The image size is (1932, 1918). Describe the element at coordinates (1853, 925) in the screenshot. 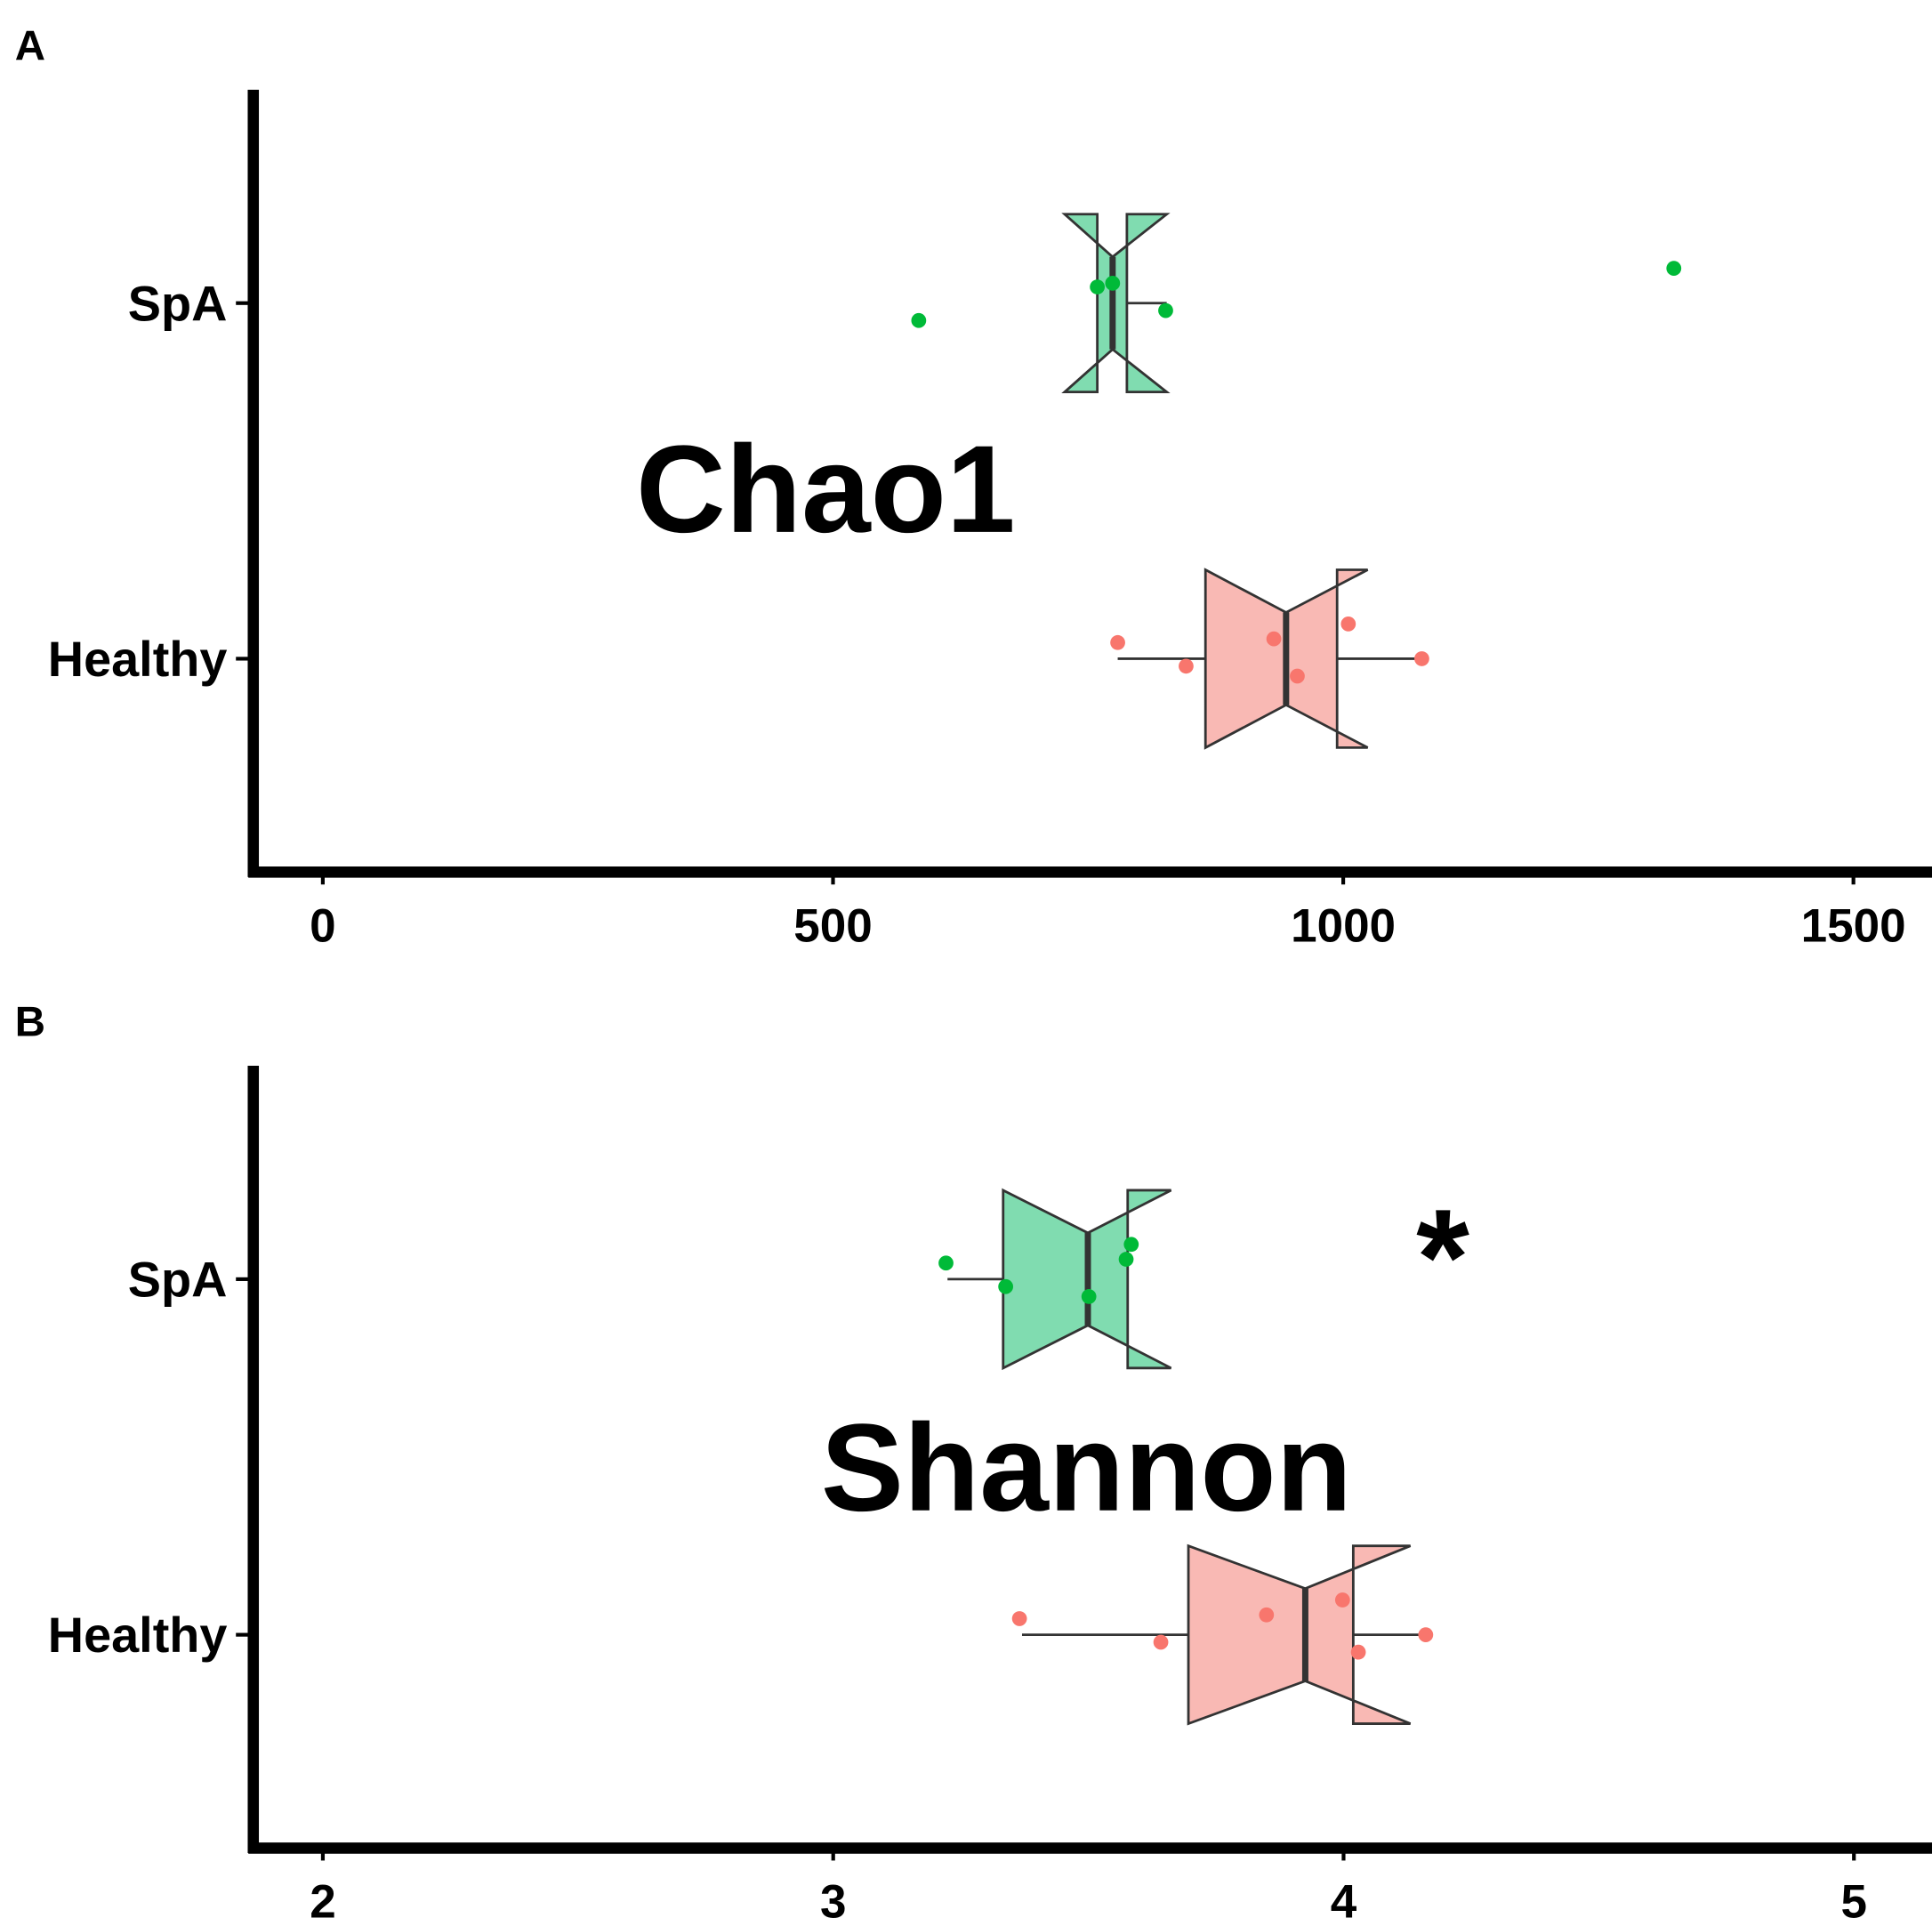

I see `x-tick-label: 1500` at that location.